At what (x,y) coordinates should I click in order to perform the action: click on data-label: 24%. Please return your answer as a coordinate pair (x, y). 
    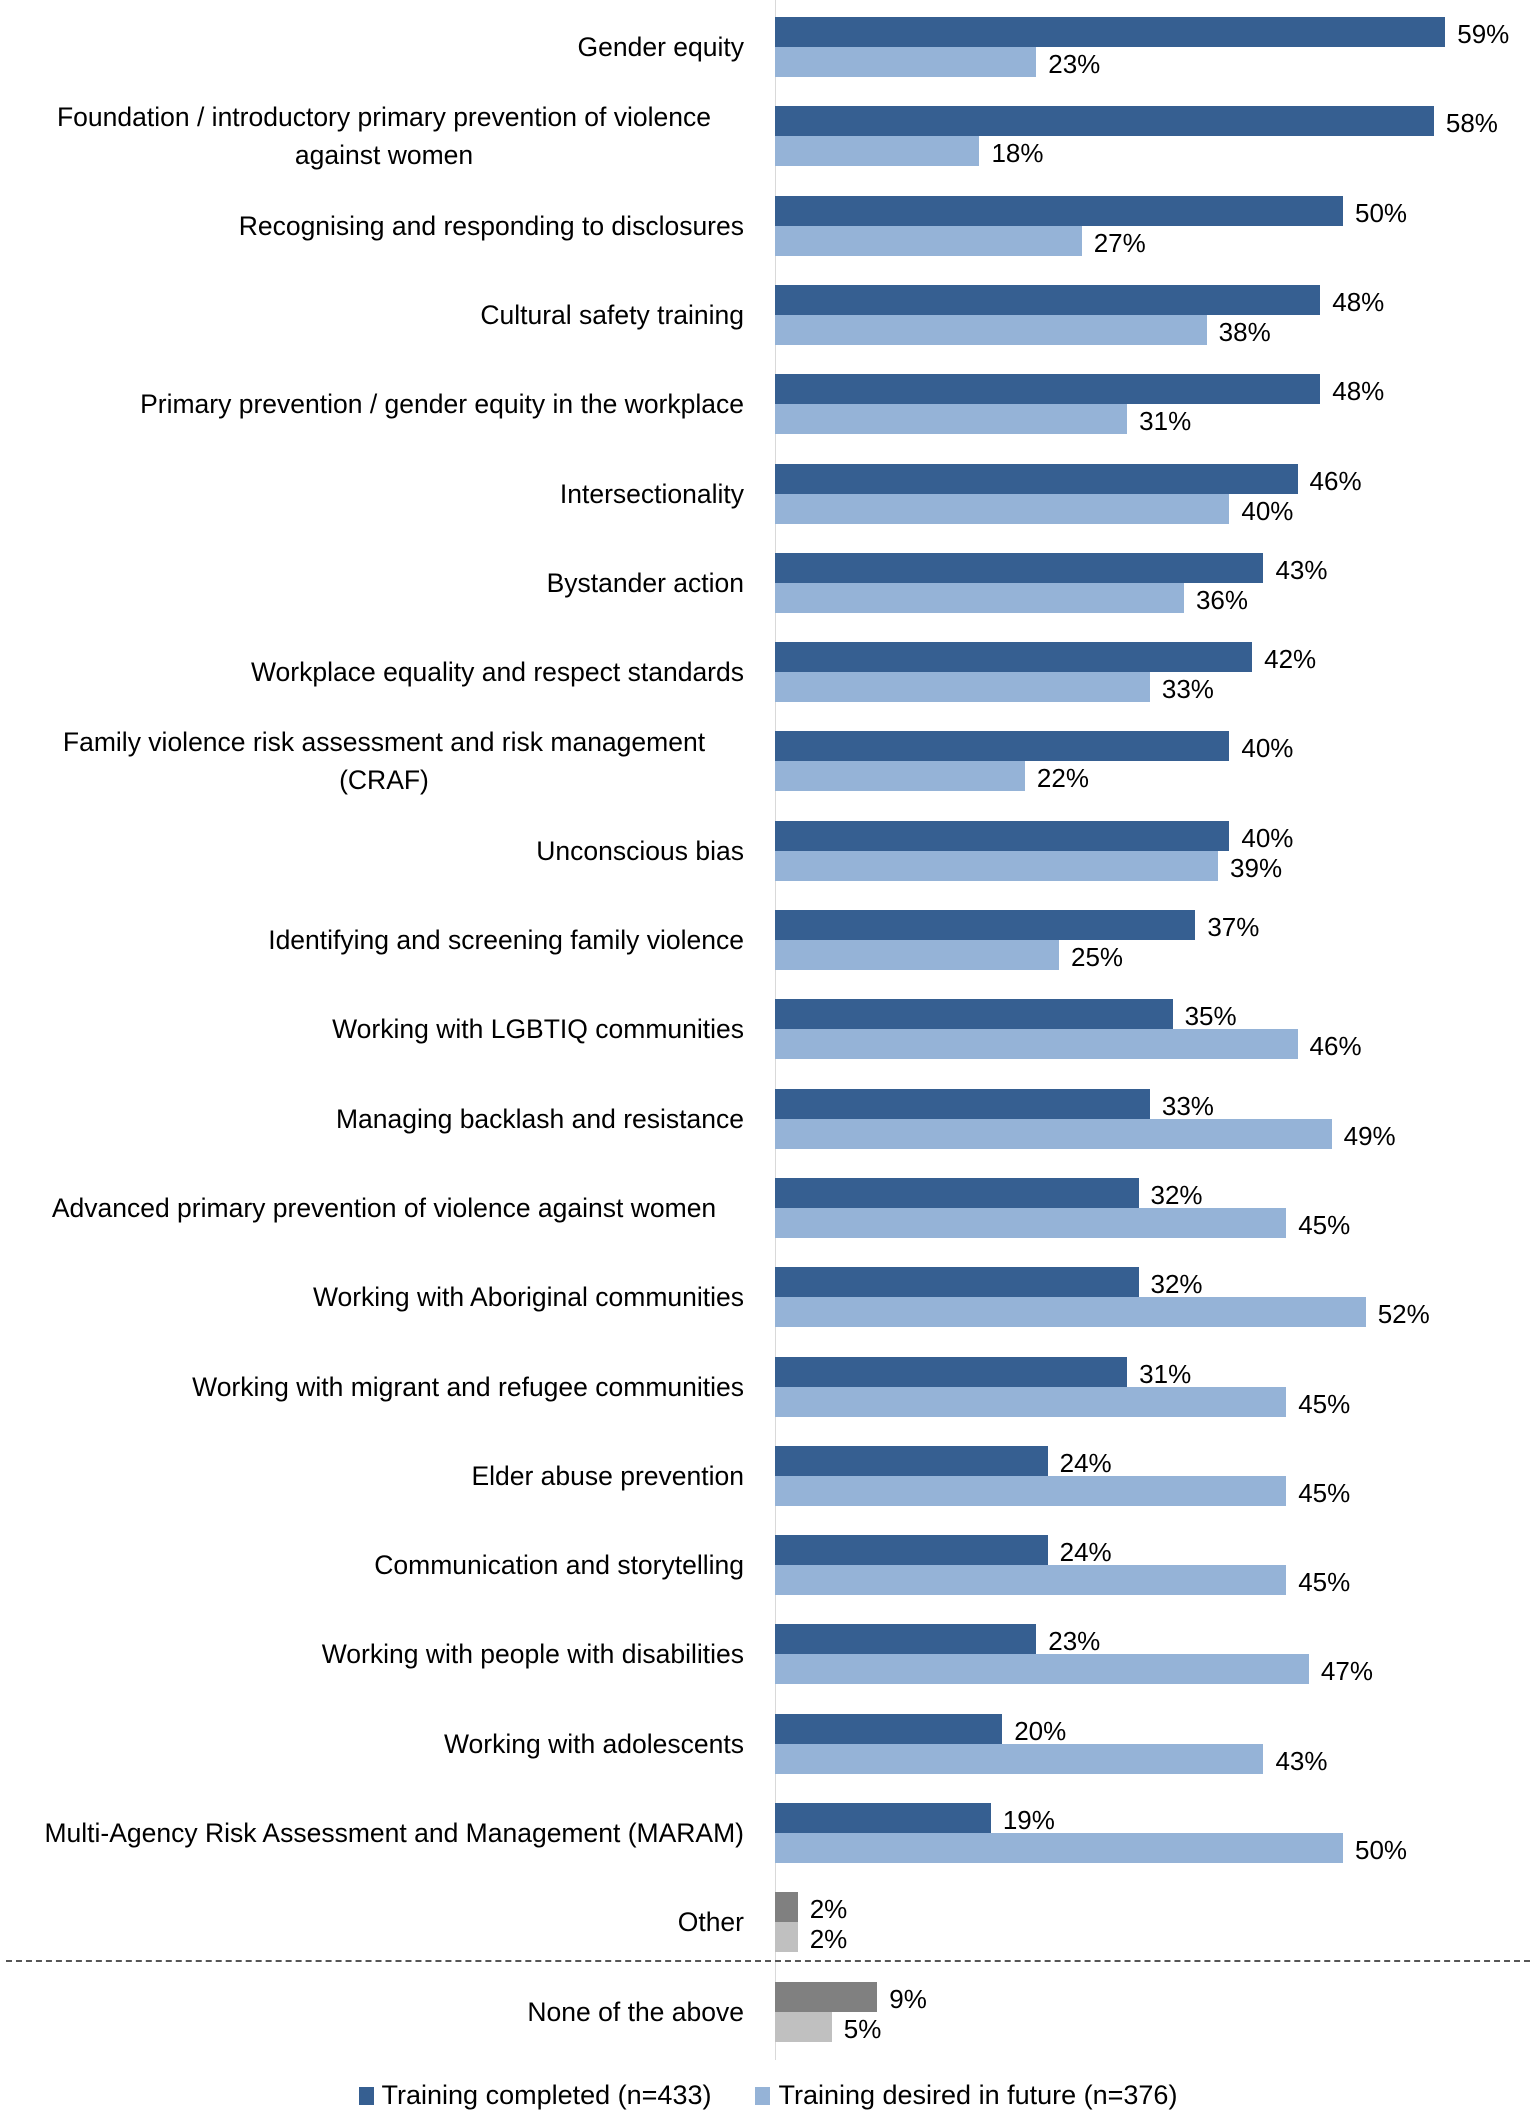
    Looking at the image, I should click on (1085, 1462).